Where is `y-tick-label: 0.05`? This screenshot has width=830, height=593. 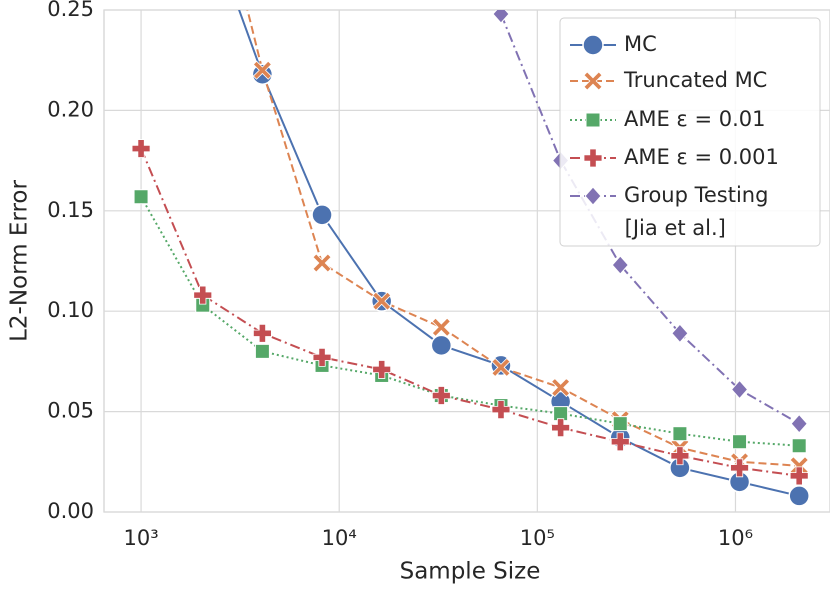
y-tick-label: 0.05 is located at coordinates (70, 411).